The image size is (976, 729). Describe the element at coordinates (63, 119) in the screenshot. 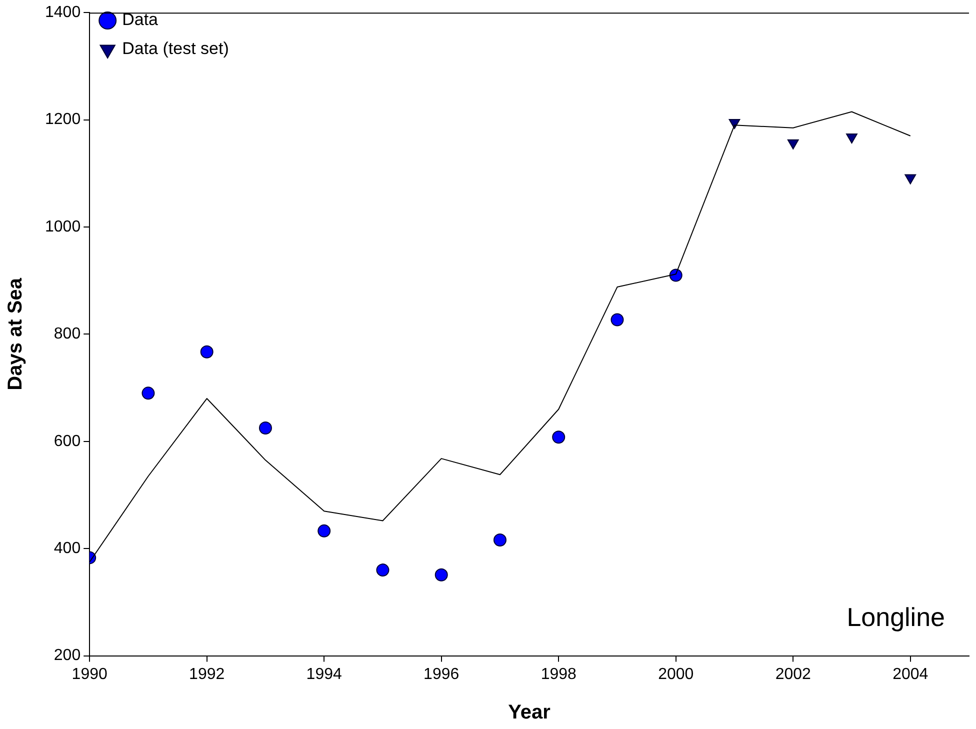

I see `y-tick-label: 1200` at that location.